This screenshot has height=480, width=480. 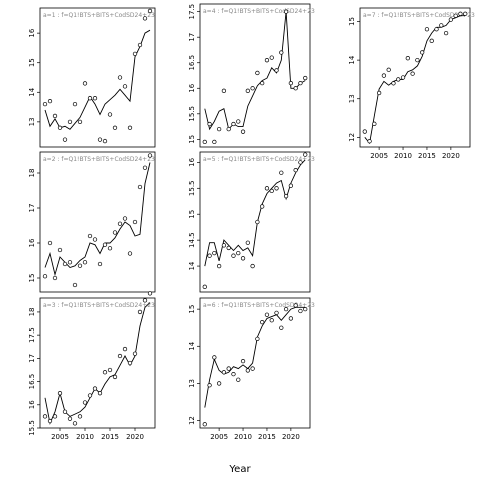 I want to click on y-tick-label: 15.5, so click(x=192, y=188).